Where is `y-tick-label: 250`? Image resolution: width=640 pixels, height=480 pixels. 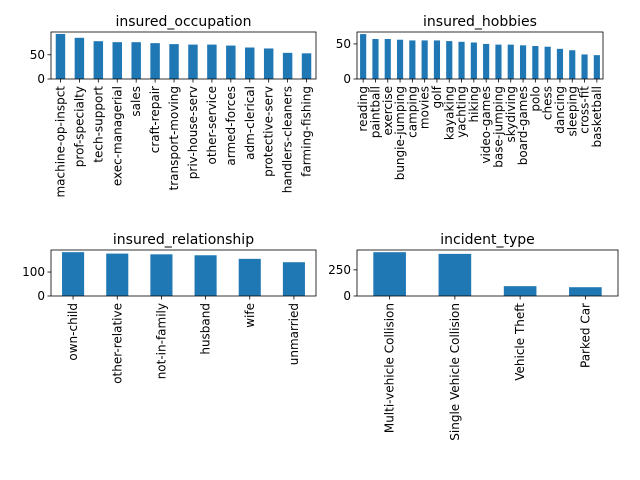
y-tick-label: 250 is located at coordinates (339, 270).